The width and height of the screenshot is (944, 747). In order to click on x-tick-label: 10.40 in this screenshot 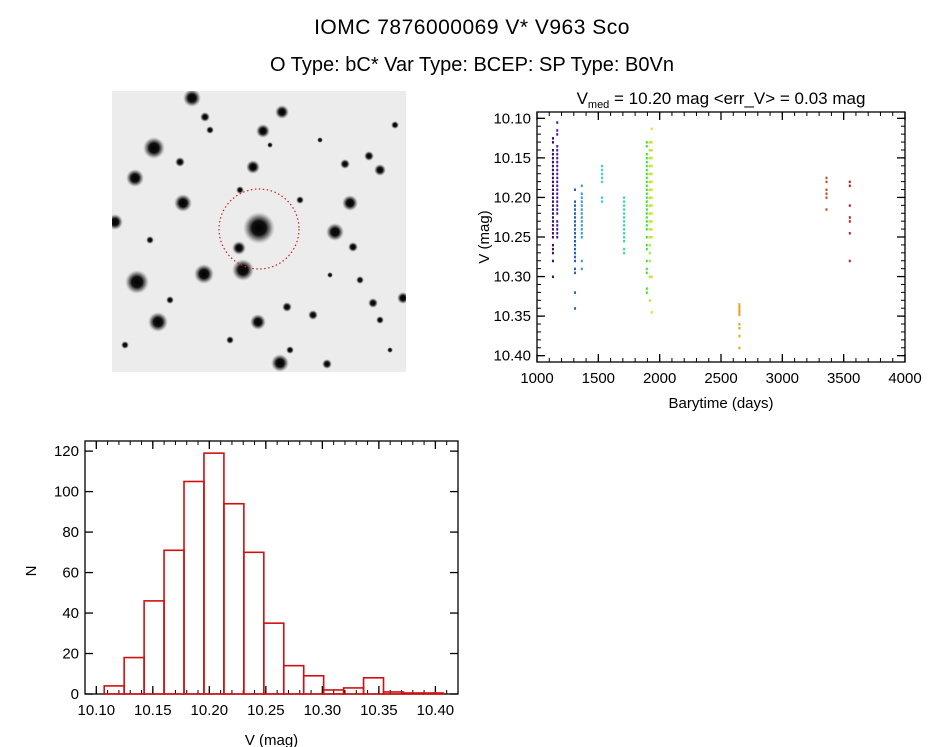, I will do `click(436, 710)`.